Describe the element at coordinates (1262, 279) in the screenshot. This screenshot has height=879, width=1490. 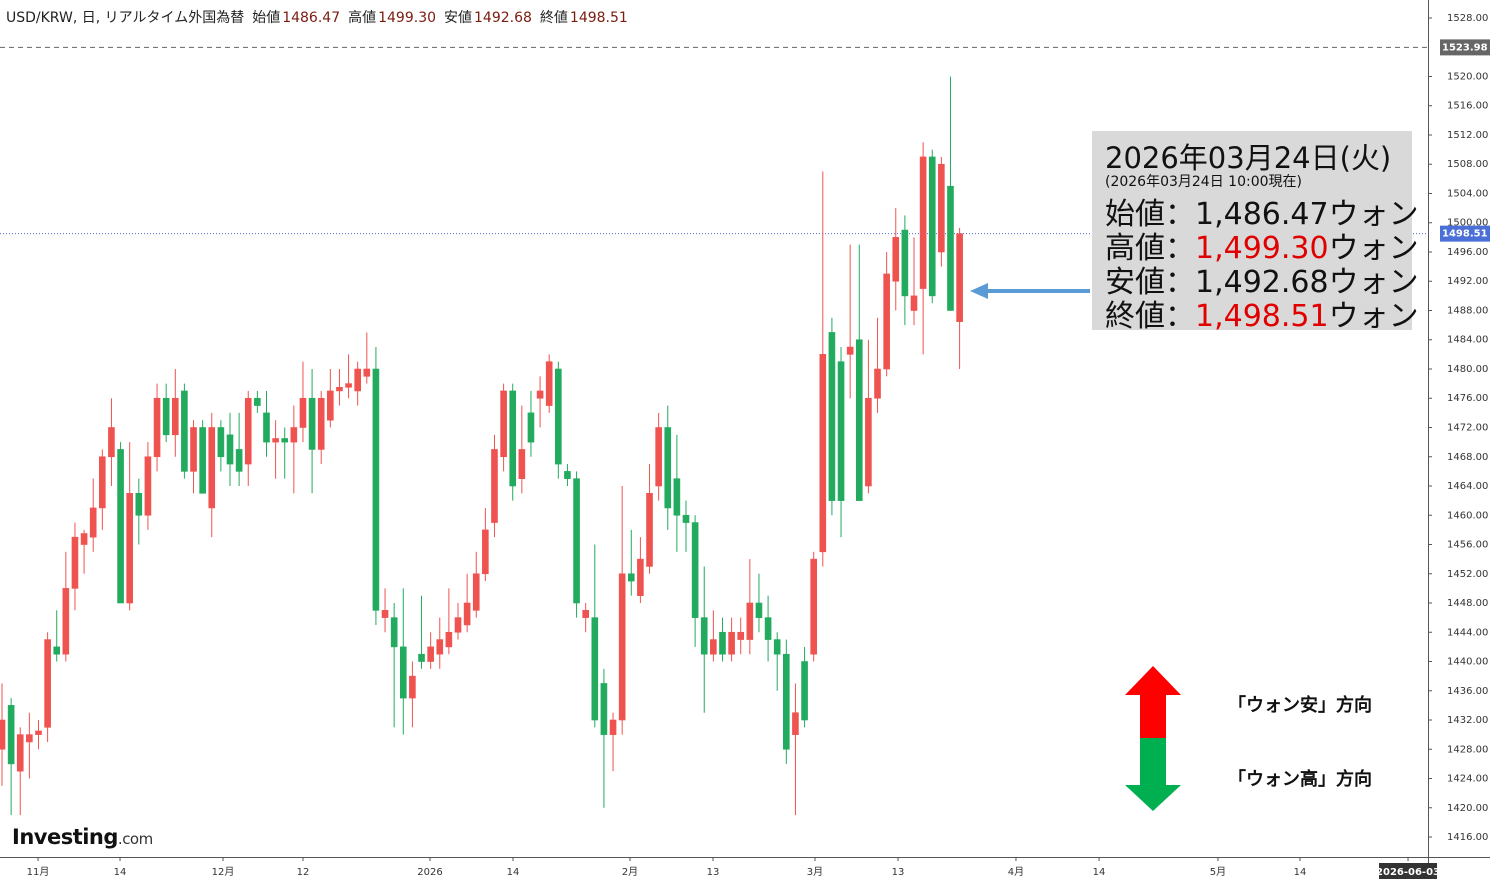
I see `info-row: 安値：1,492.68ウォン` at that location.